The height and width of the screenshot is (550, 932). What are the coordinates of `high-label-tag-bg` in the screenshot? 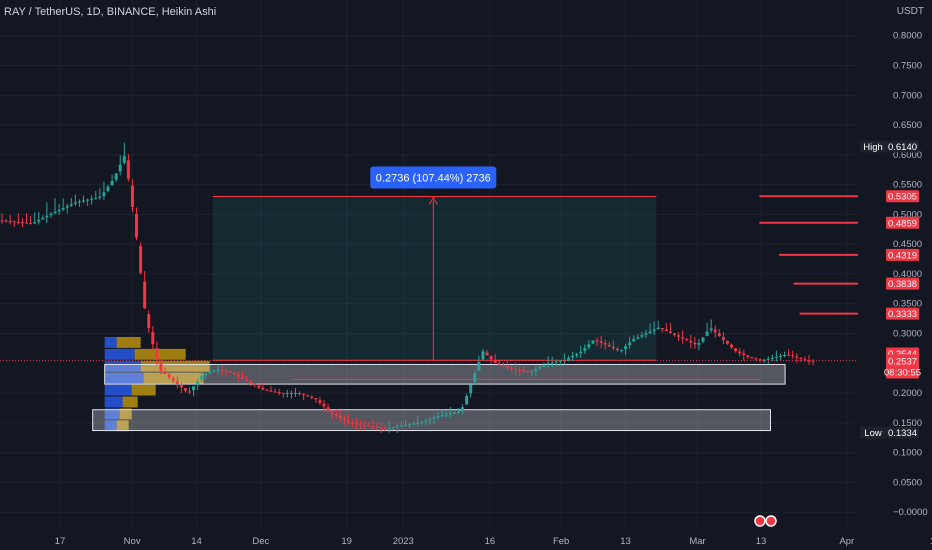 It's located at (873, 146).